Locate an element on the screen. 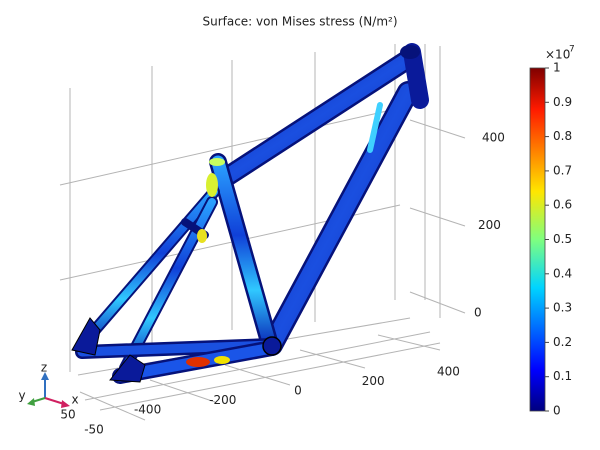 The image size is (600, 450). x-tick-label: -200 is located at coordinates (222, 400).